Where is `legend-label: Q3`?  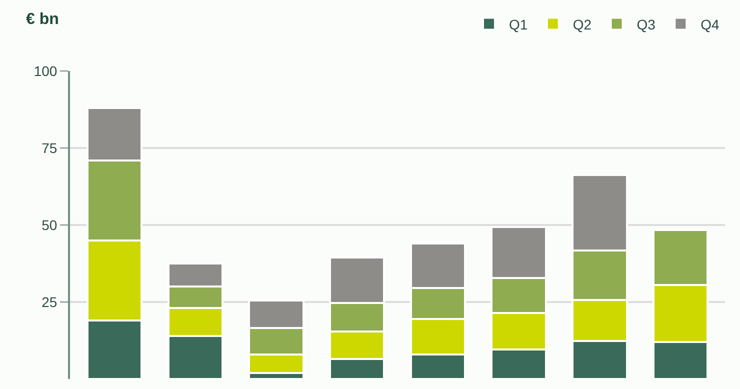
legend-label: Q3 is located at coordinates (646, 24).